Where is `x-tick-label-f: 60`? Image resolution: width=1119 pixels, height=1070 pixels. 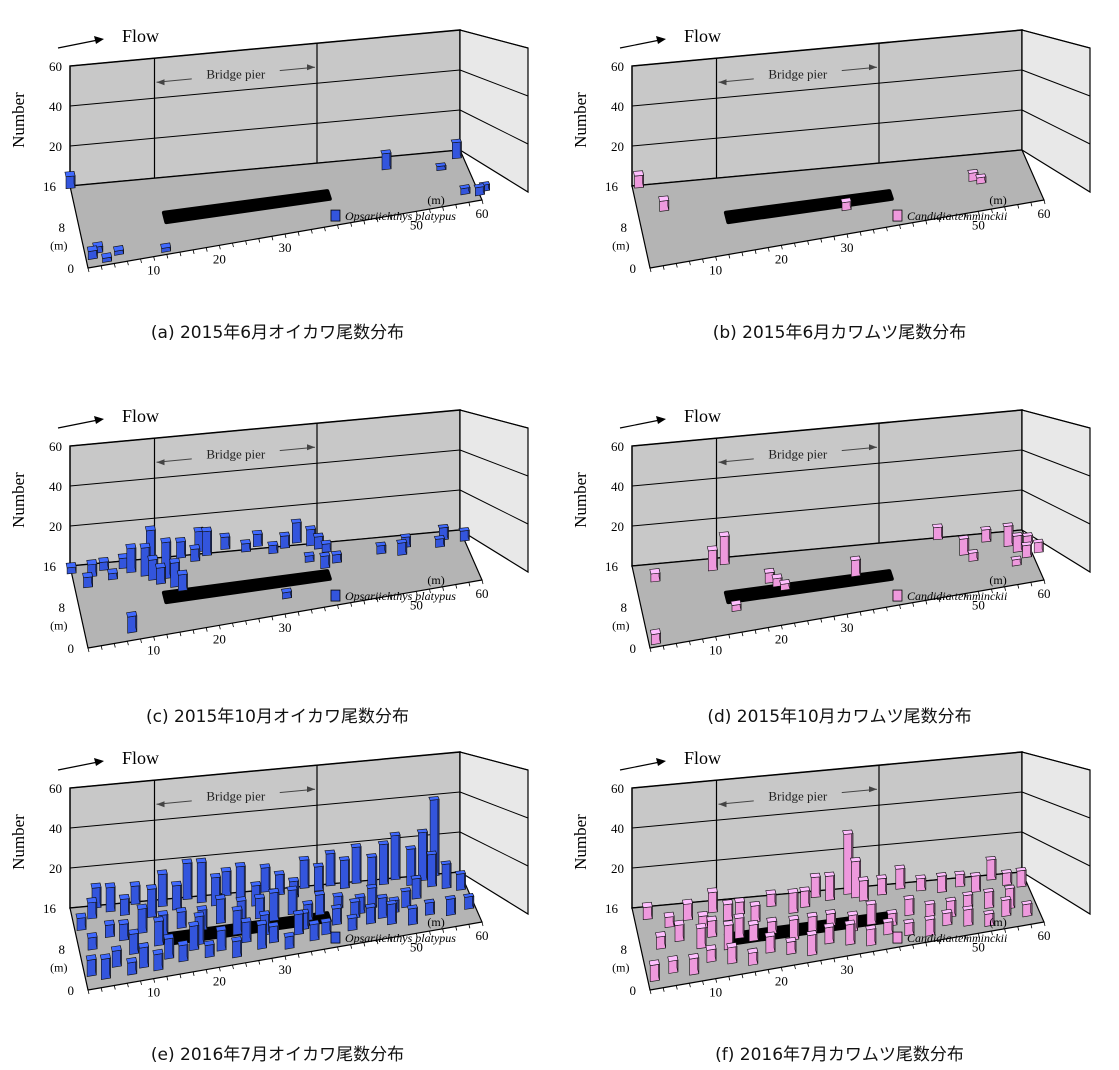
x-tick-label-f: 60 is located at coordinates (1044, 935).